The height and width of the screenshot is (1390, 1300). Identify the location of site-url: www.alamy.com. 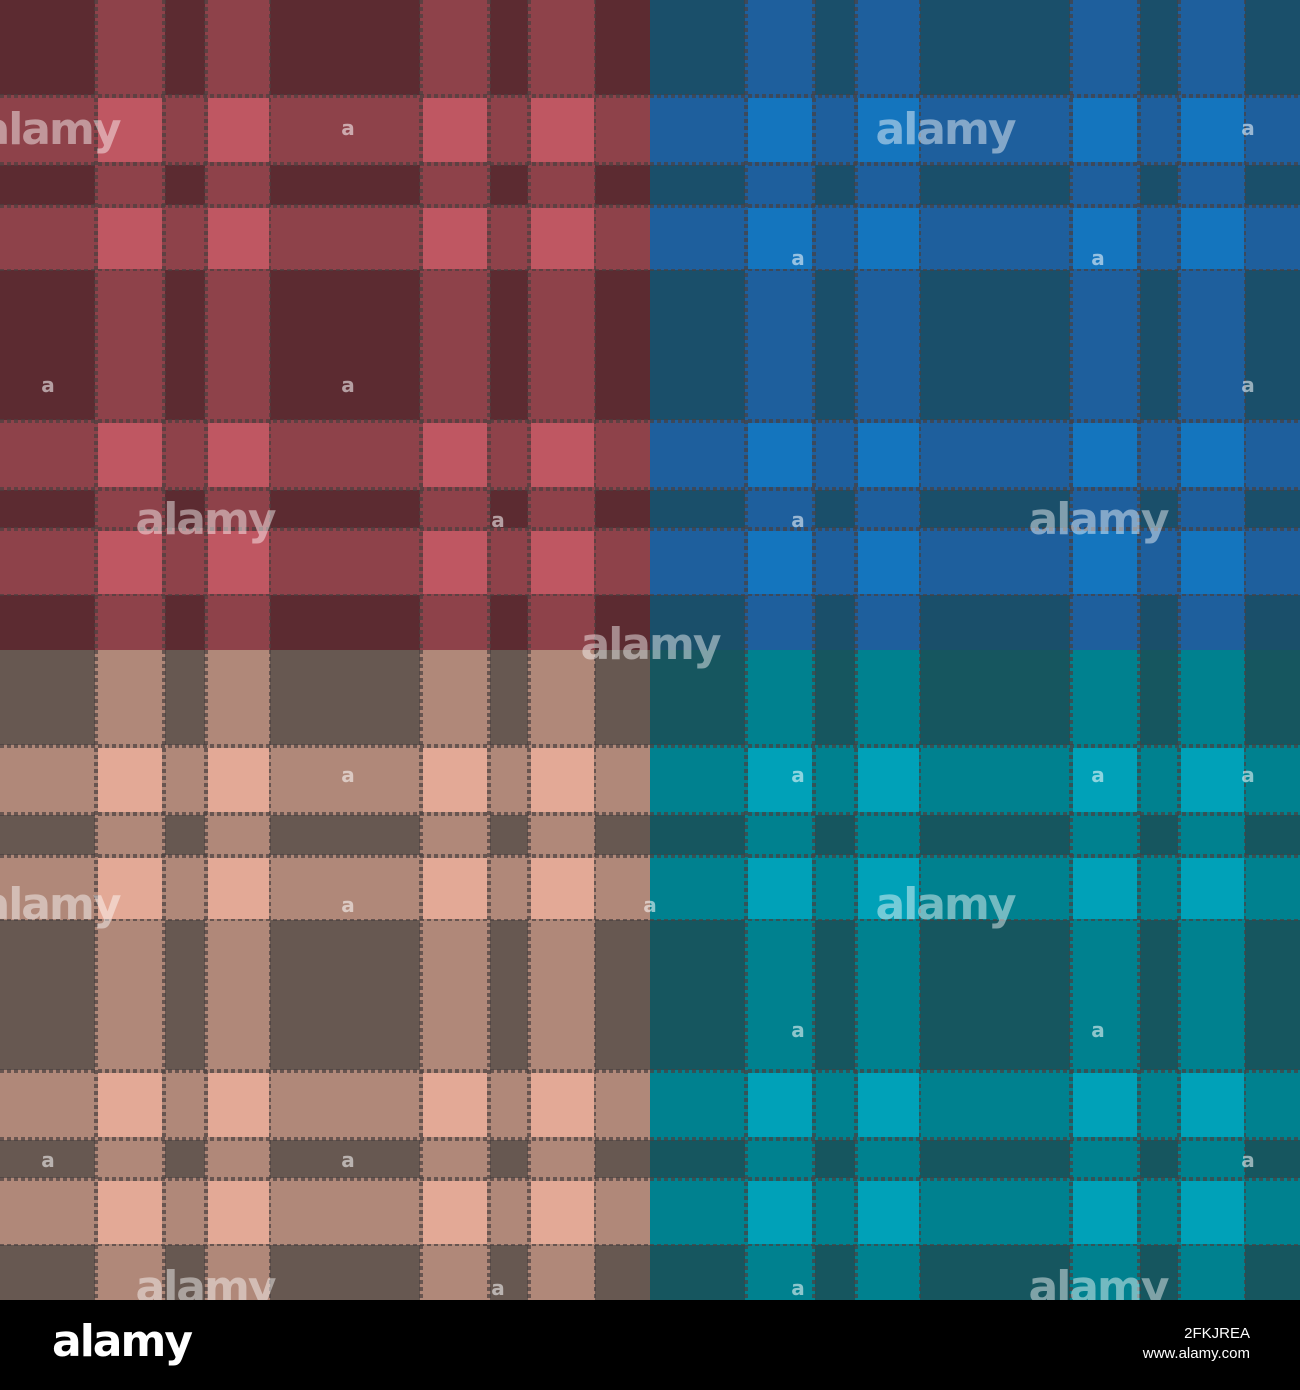
(1196, 1353).